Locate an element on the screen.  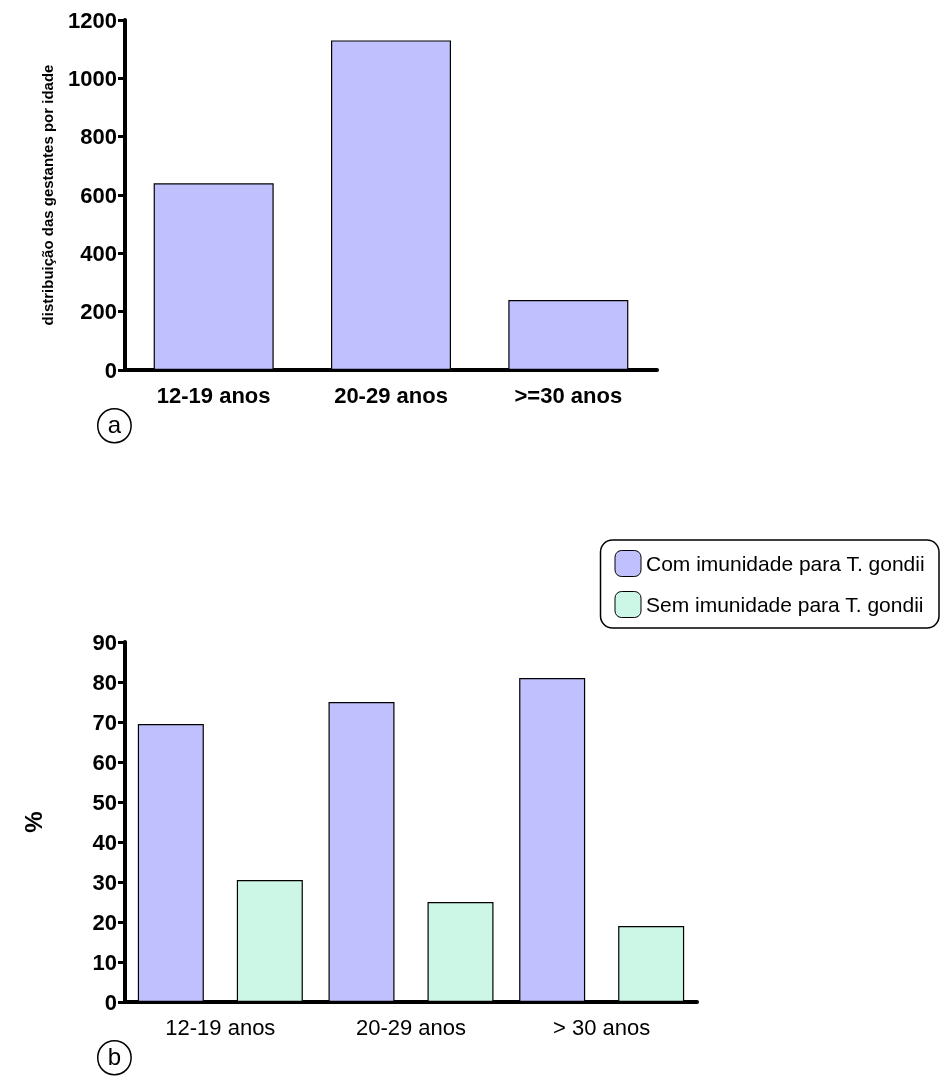
x-tick-label: > 30 anos is located at coordinates (602, 1027).